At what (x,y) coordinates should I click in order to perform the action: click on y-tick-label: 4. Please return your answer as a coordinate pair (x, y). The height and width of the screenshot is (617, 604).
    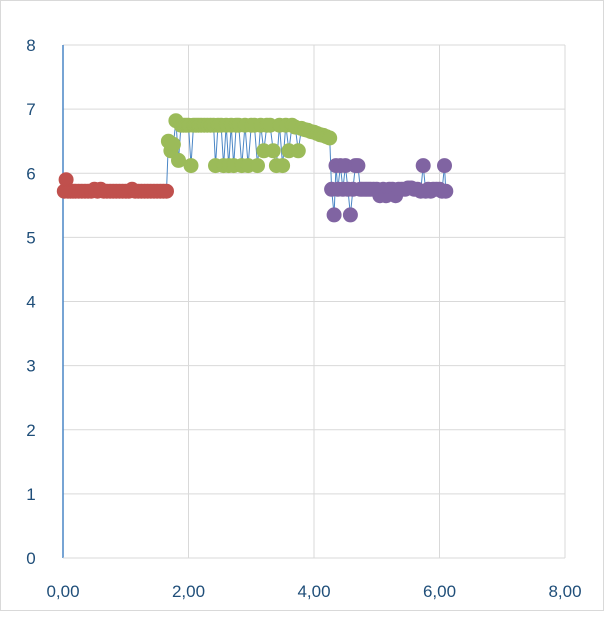
    Looking at the image, I should click on (30, 302).